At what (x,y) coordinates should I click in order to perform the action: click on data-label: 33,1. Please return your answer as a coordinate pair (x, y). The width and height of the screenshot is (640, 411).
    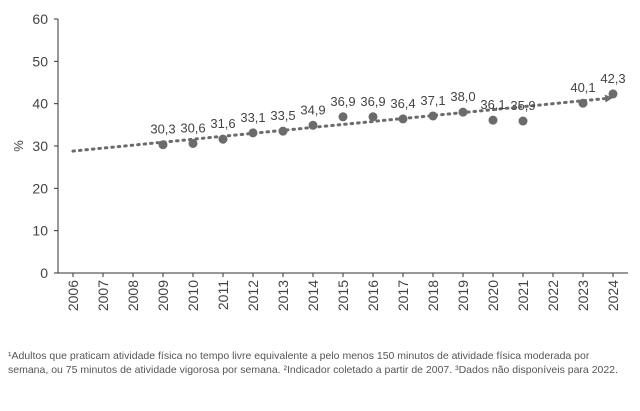
    Looking at the image, I should click on (252, 117).